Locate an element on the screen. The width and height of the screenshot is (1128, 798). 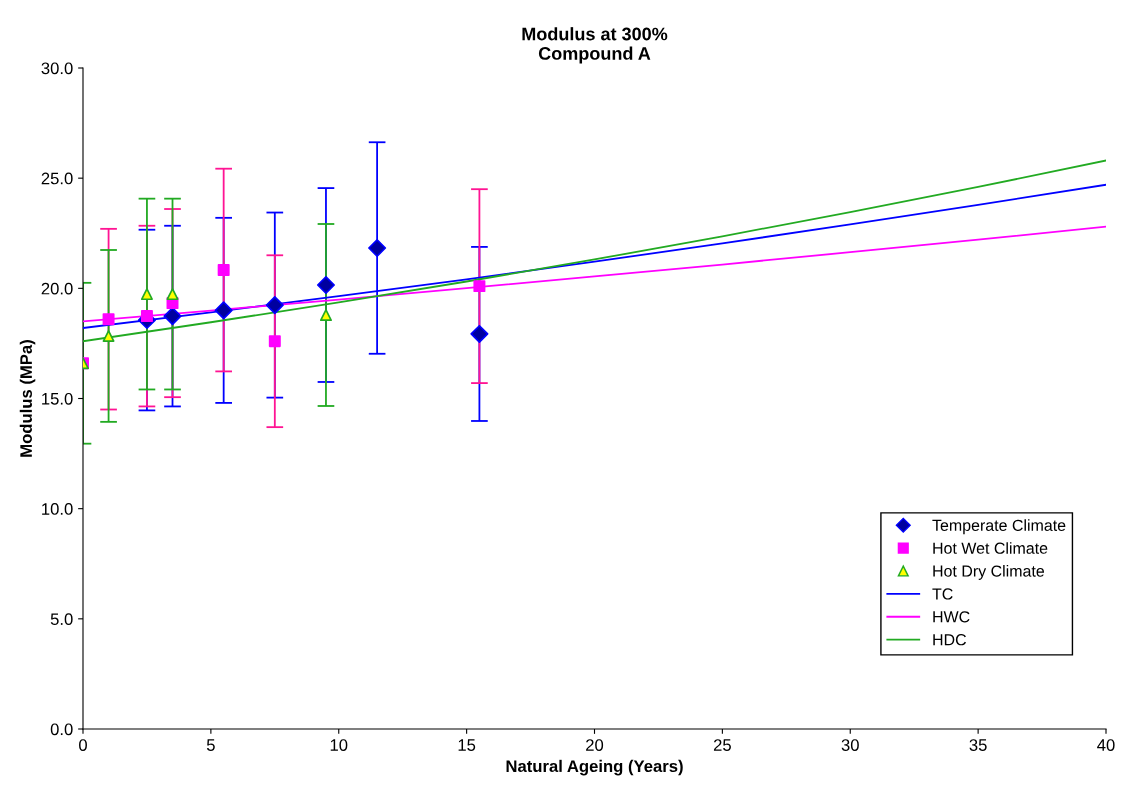
chart-title: Modulus at 300% Compound A is located at coordinates (595, 45).